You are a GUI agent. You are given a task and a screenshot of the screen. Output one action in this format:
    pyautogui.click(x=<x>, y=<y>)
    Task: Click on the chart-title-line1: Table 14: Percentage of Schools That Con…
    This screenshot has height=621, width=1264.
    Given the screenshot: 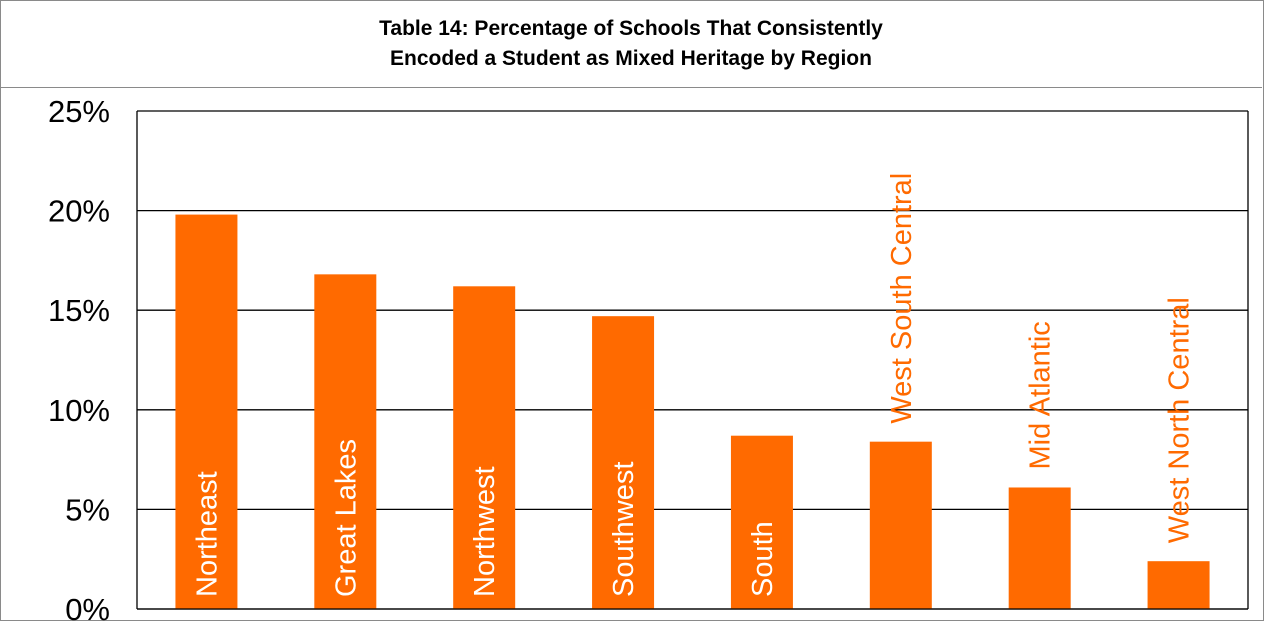 What is the action you would take?
    pyautogui.click(x=631, y=28)
    